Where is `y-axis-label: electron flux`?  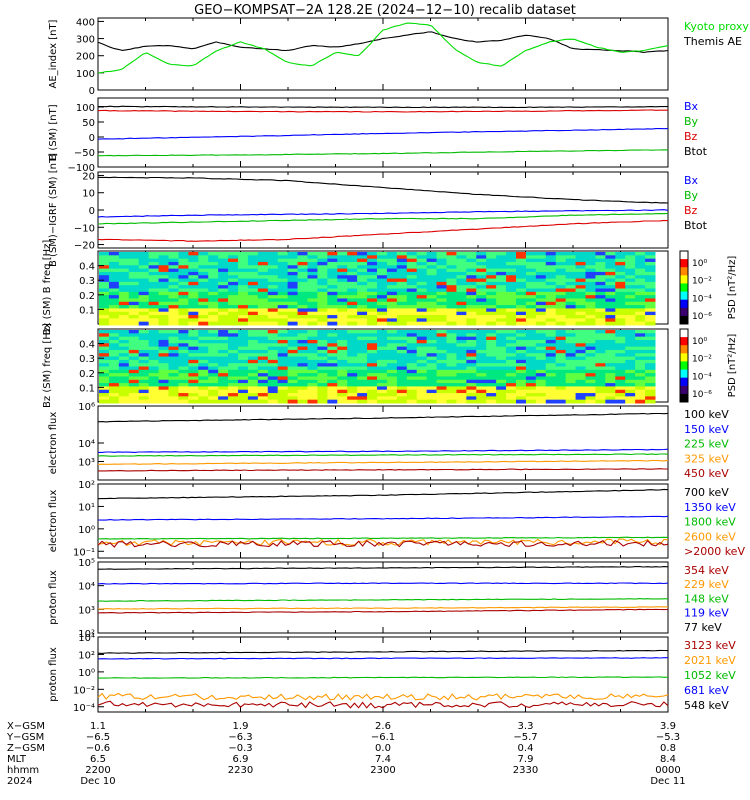
y-axis-label: electron flux is located at coordinates (53, 521).